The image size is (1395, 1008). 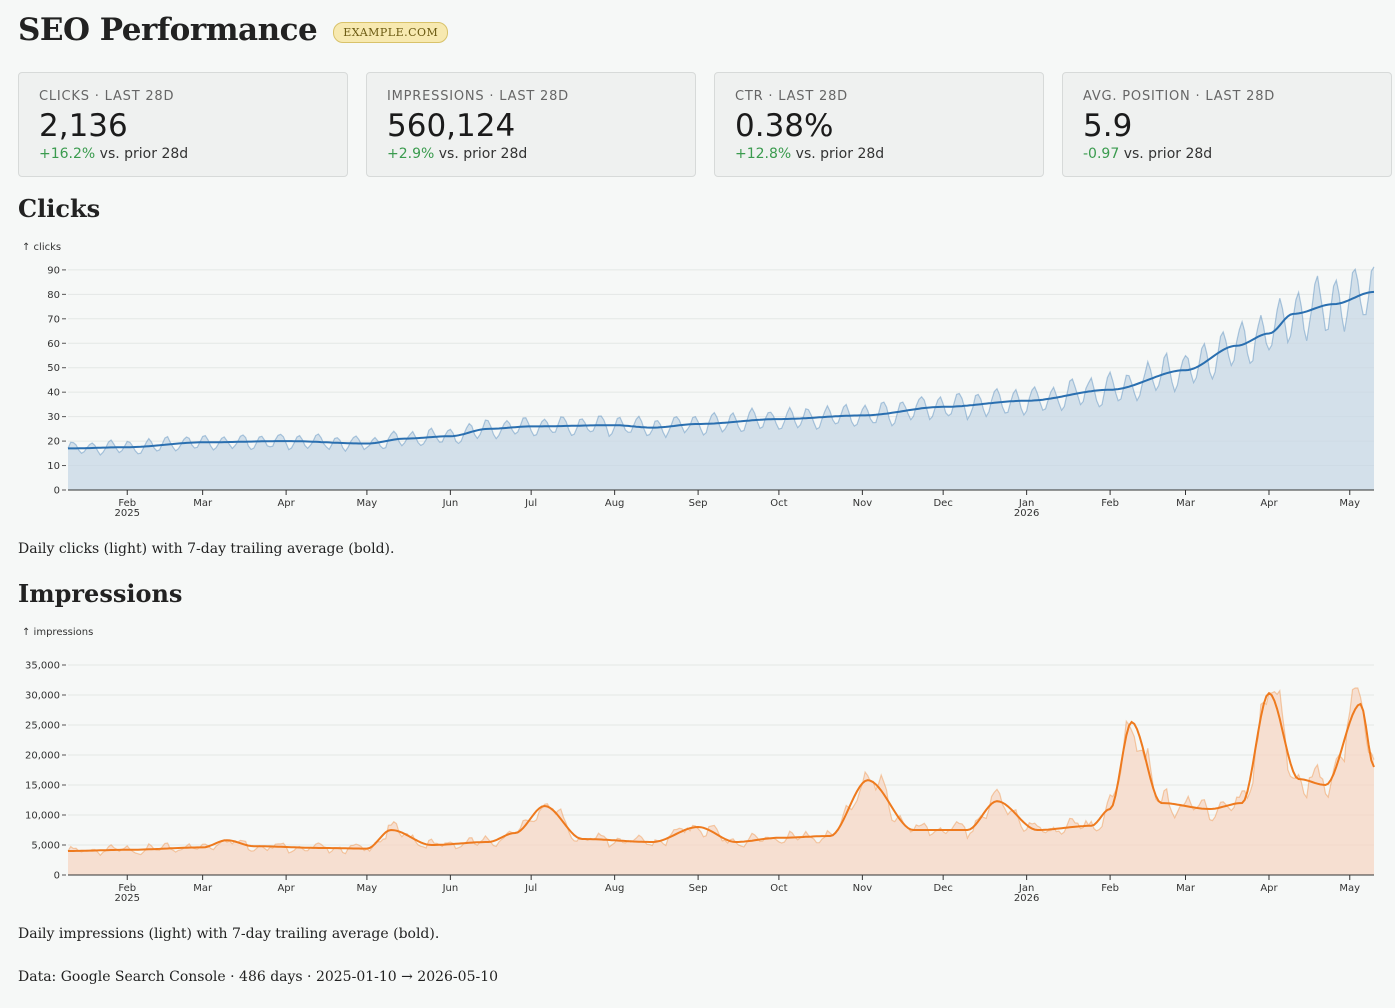 I want to click on kpi-delta-row: +12.8% vs. prior 28d, so click(x=879, y=154).